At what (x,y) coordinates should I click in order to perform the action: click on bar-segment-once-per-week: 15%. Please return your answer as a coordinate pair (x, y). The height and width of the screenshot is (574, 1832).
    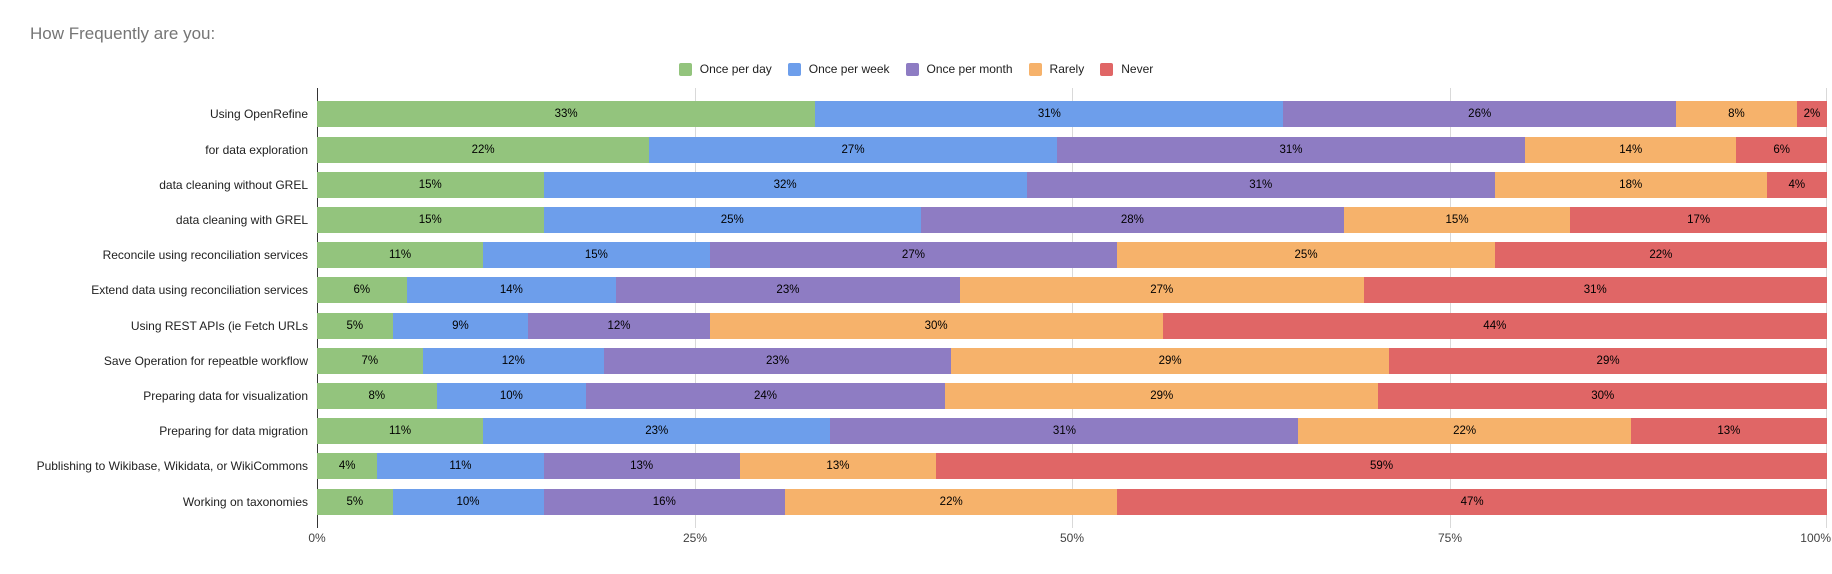
    Looking at the image, I should click on (596, 255).